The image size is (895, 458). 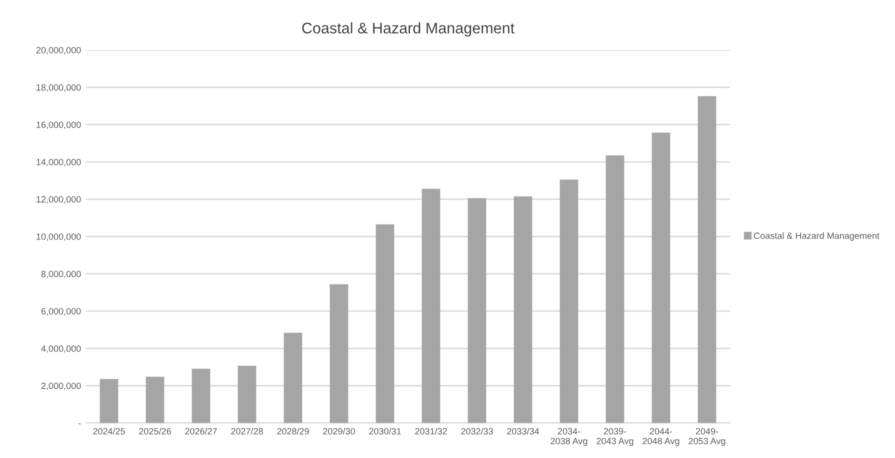 I want to click on x-tick-label: 2033/34, so click(x=523, y=431).